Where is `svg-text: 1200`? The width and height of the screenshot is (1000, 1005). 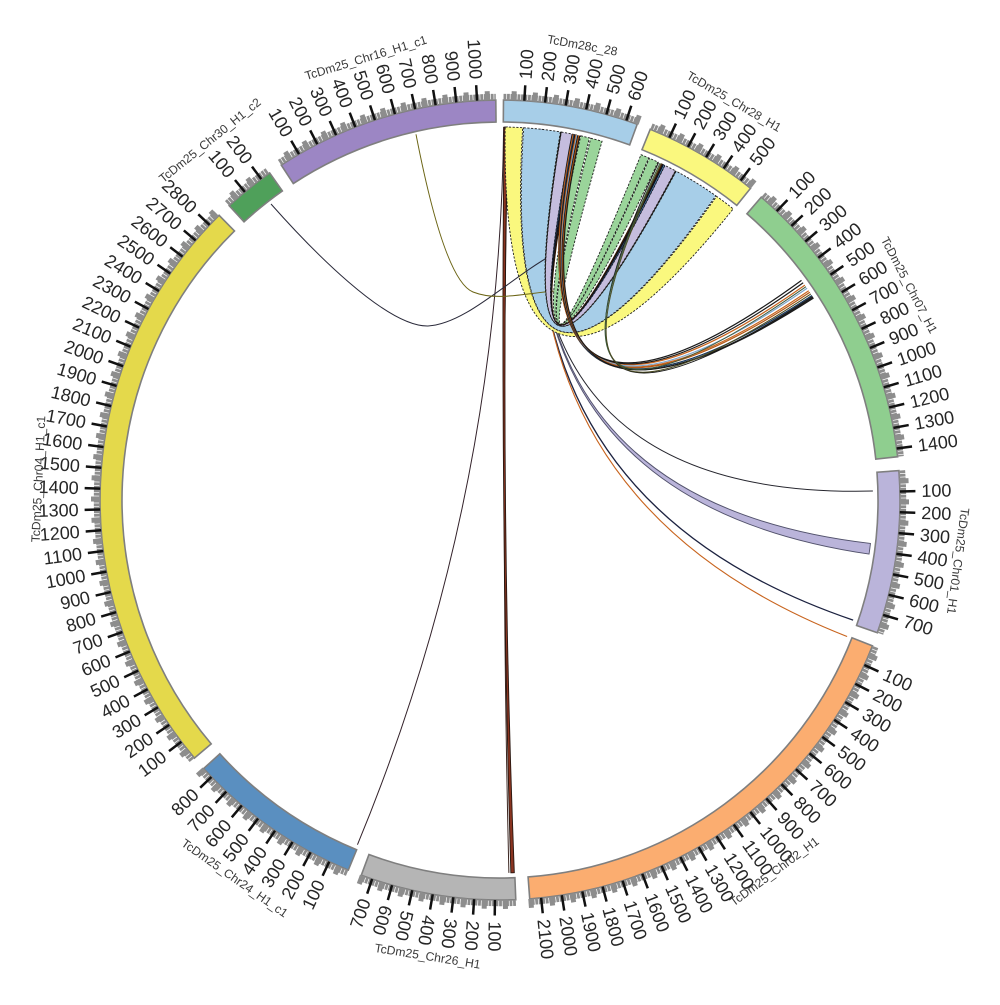 svg-text: 1200 is located at coordinates (59, 533).